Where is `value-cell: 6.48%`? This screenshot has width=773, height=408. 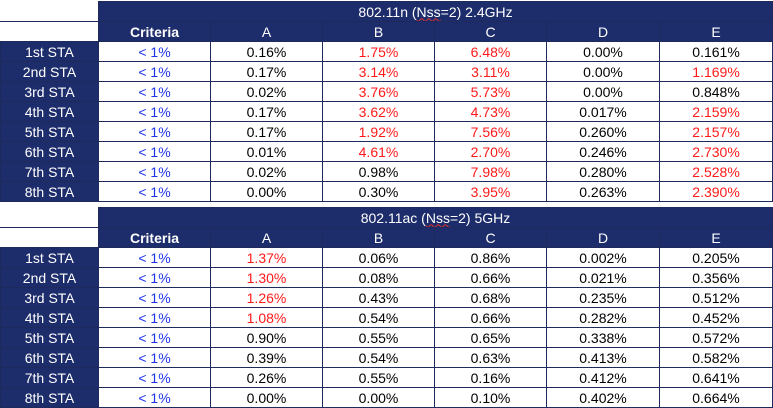 value-cell: 6.48% is located at coordinates (490, 51).